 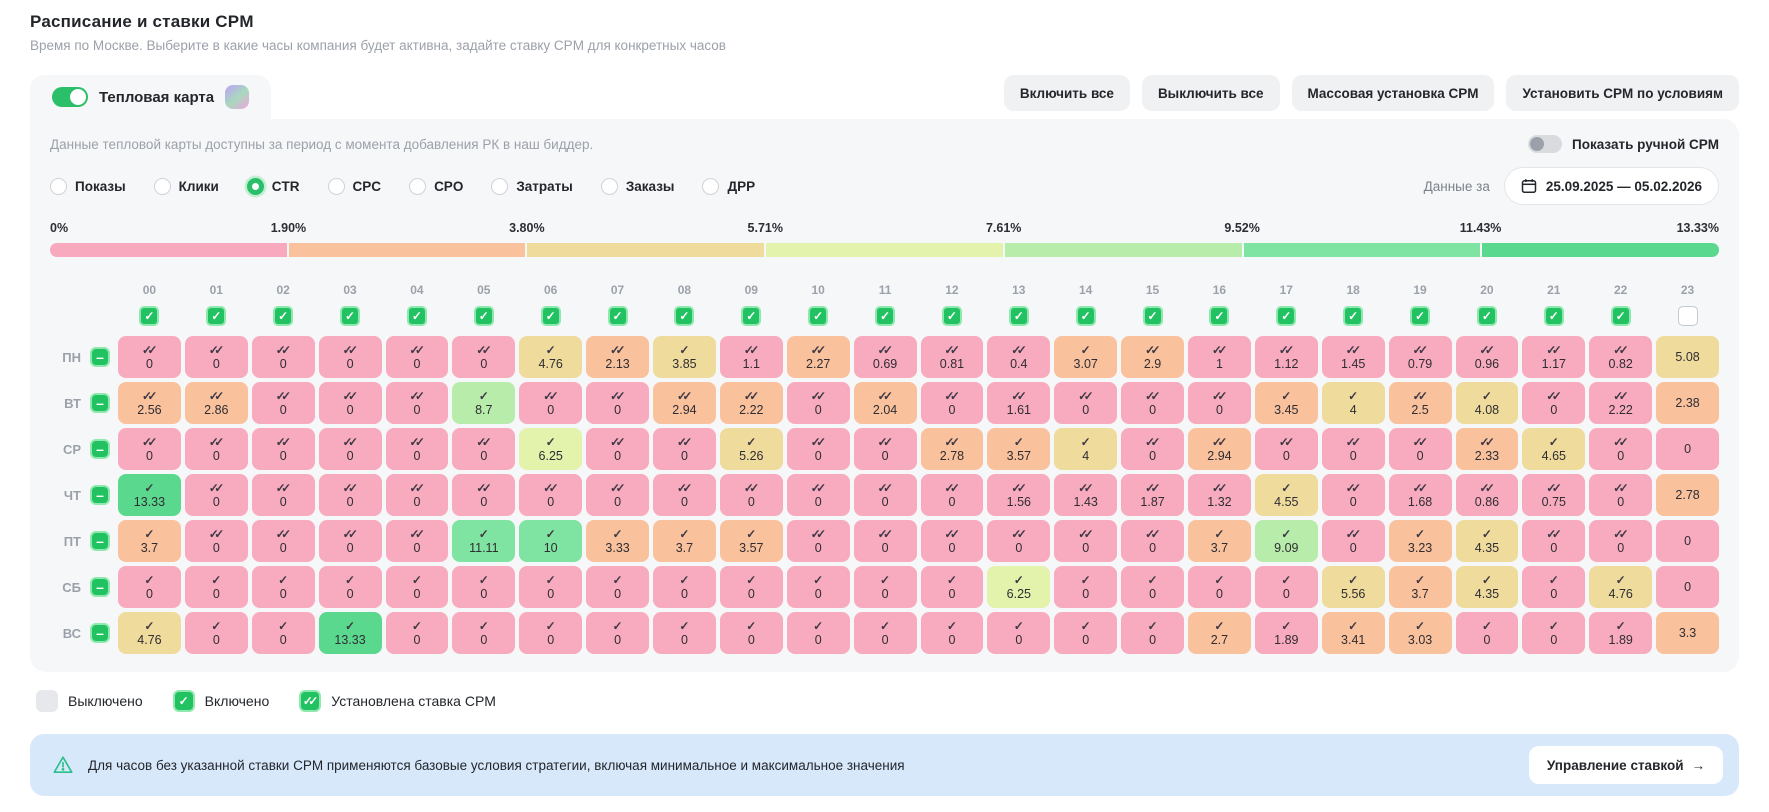 I want to click on heat-cell-ПТ-01: ✓✓ 0, so click(x=216, y=541).